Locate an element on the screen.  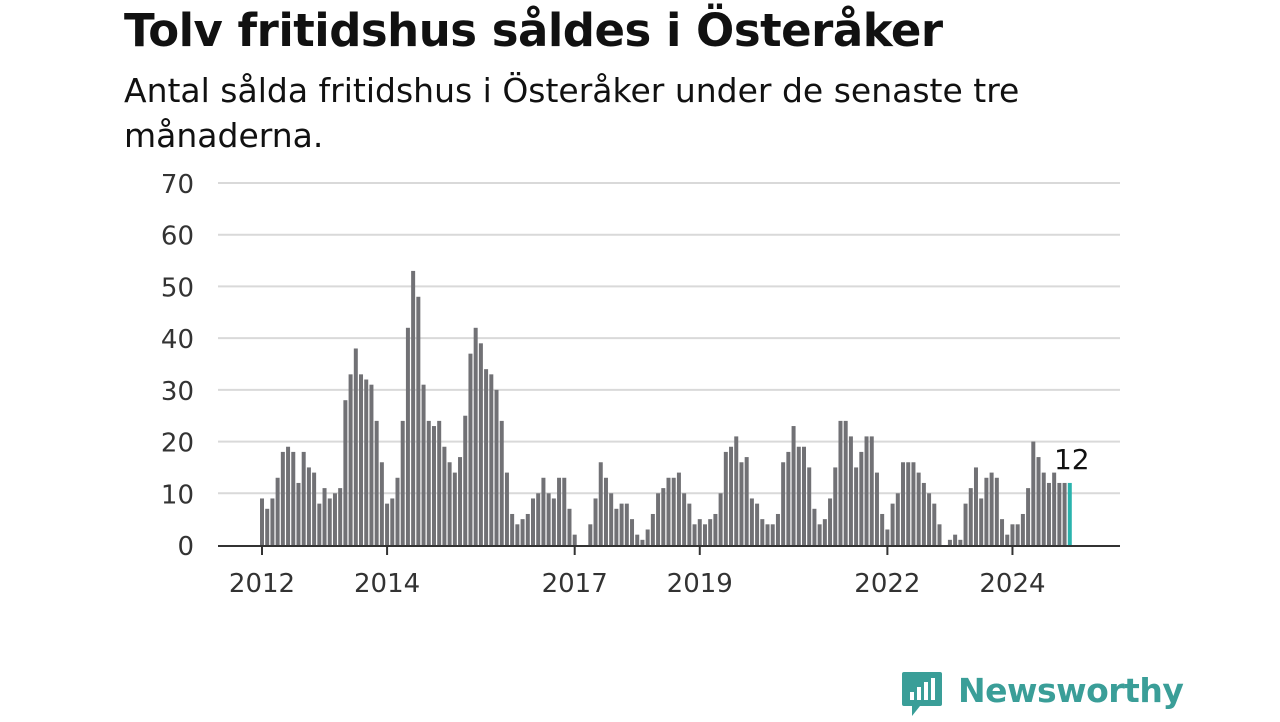
highlight-value-label: 12 is located at coordinates (1072, 459).